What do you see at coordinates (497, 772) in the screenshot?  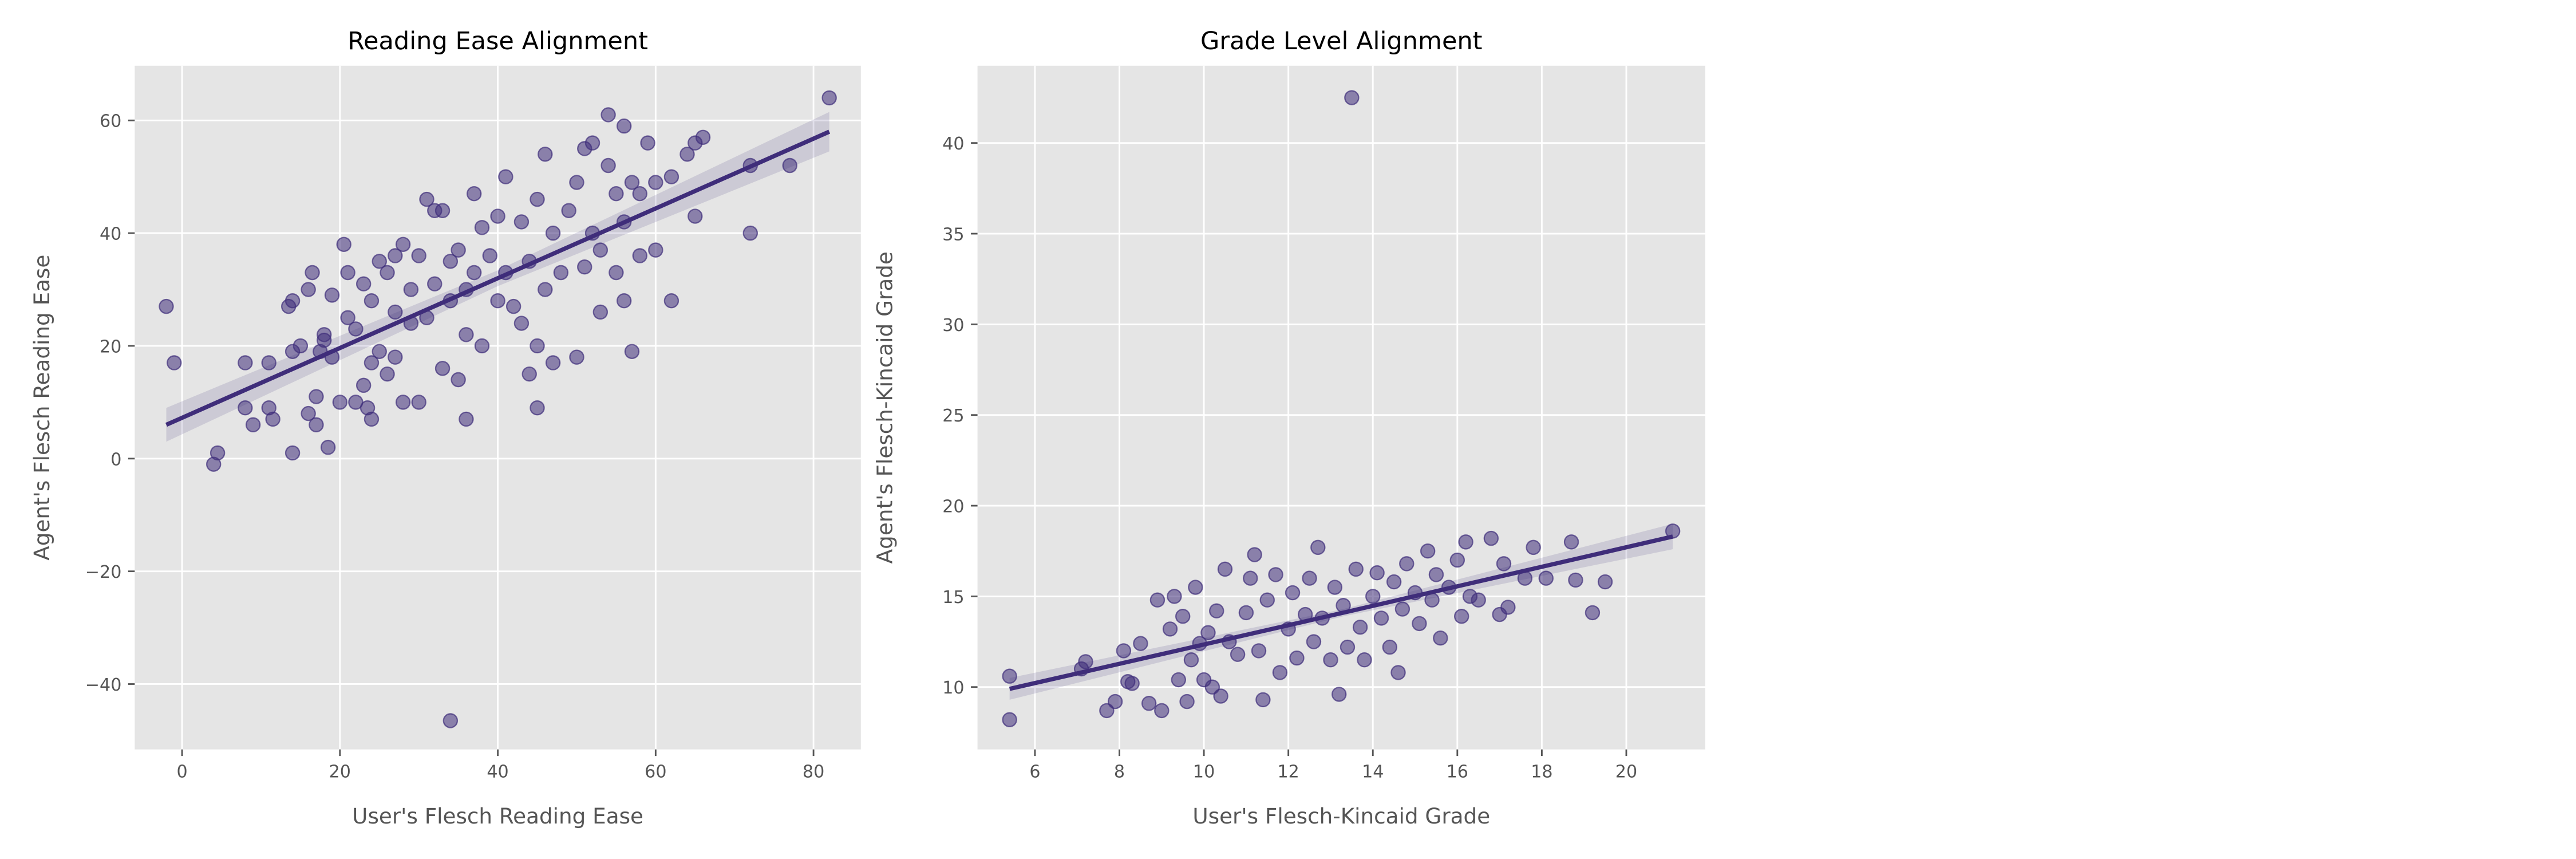 I see `x-tick-label: 40` at bounding box center [497, 772].